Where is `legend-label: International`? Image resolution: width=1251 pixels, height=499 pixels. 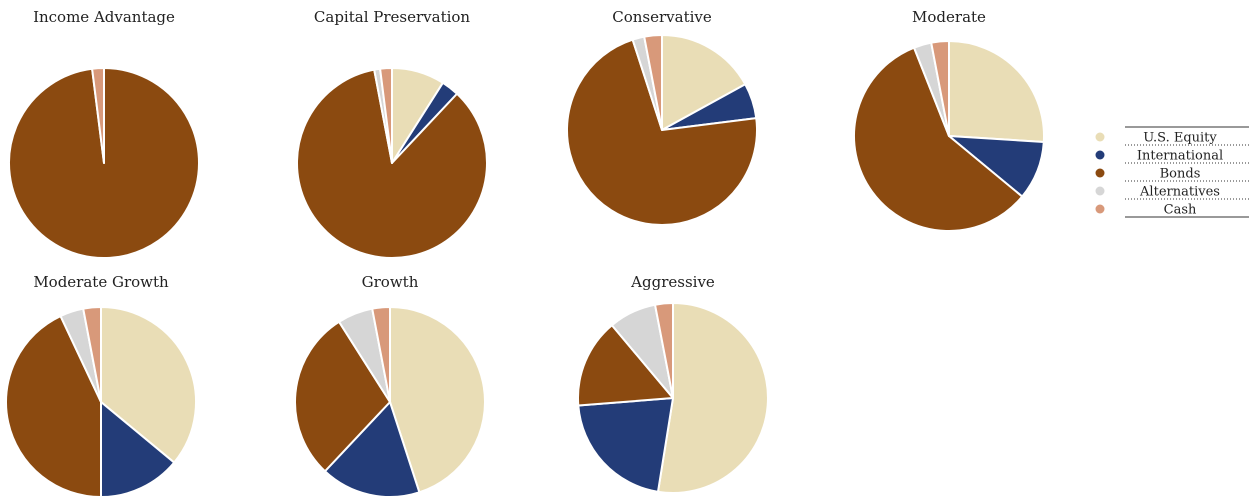 legend-label: International is located at coordinates (1180, 156).